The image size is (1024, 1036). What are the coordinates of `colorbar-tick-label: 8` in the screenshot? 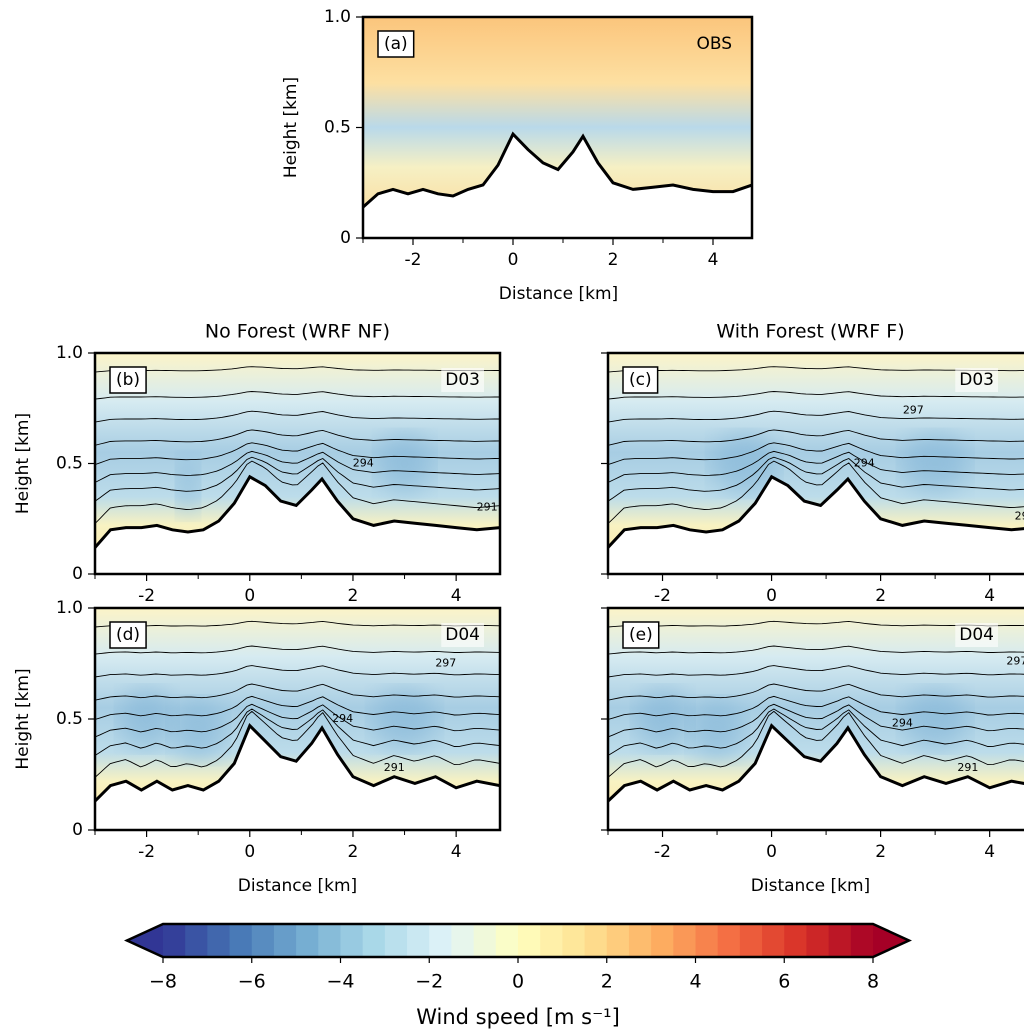 It's located at (873, 982).